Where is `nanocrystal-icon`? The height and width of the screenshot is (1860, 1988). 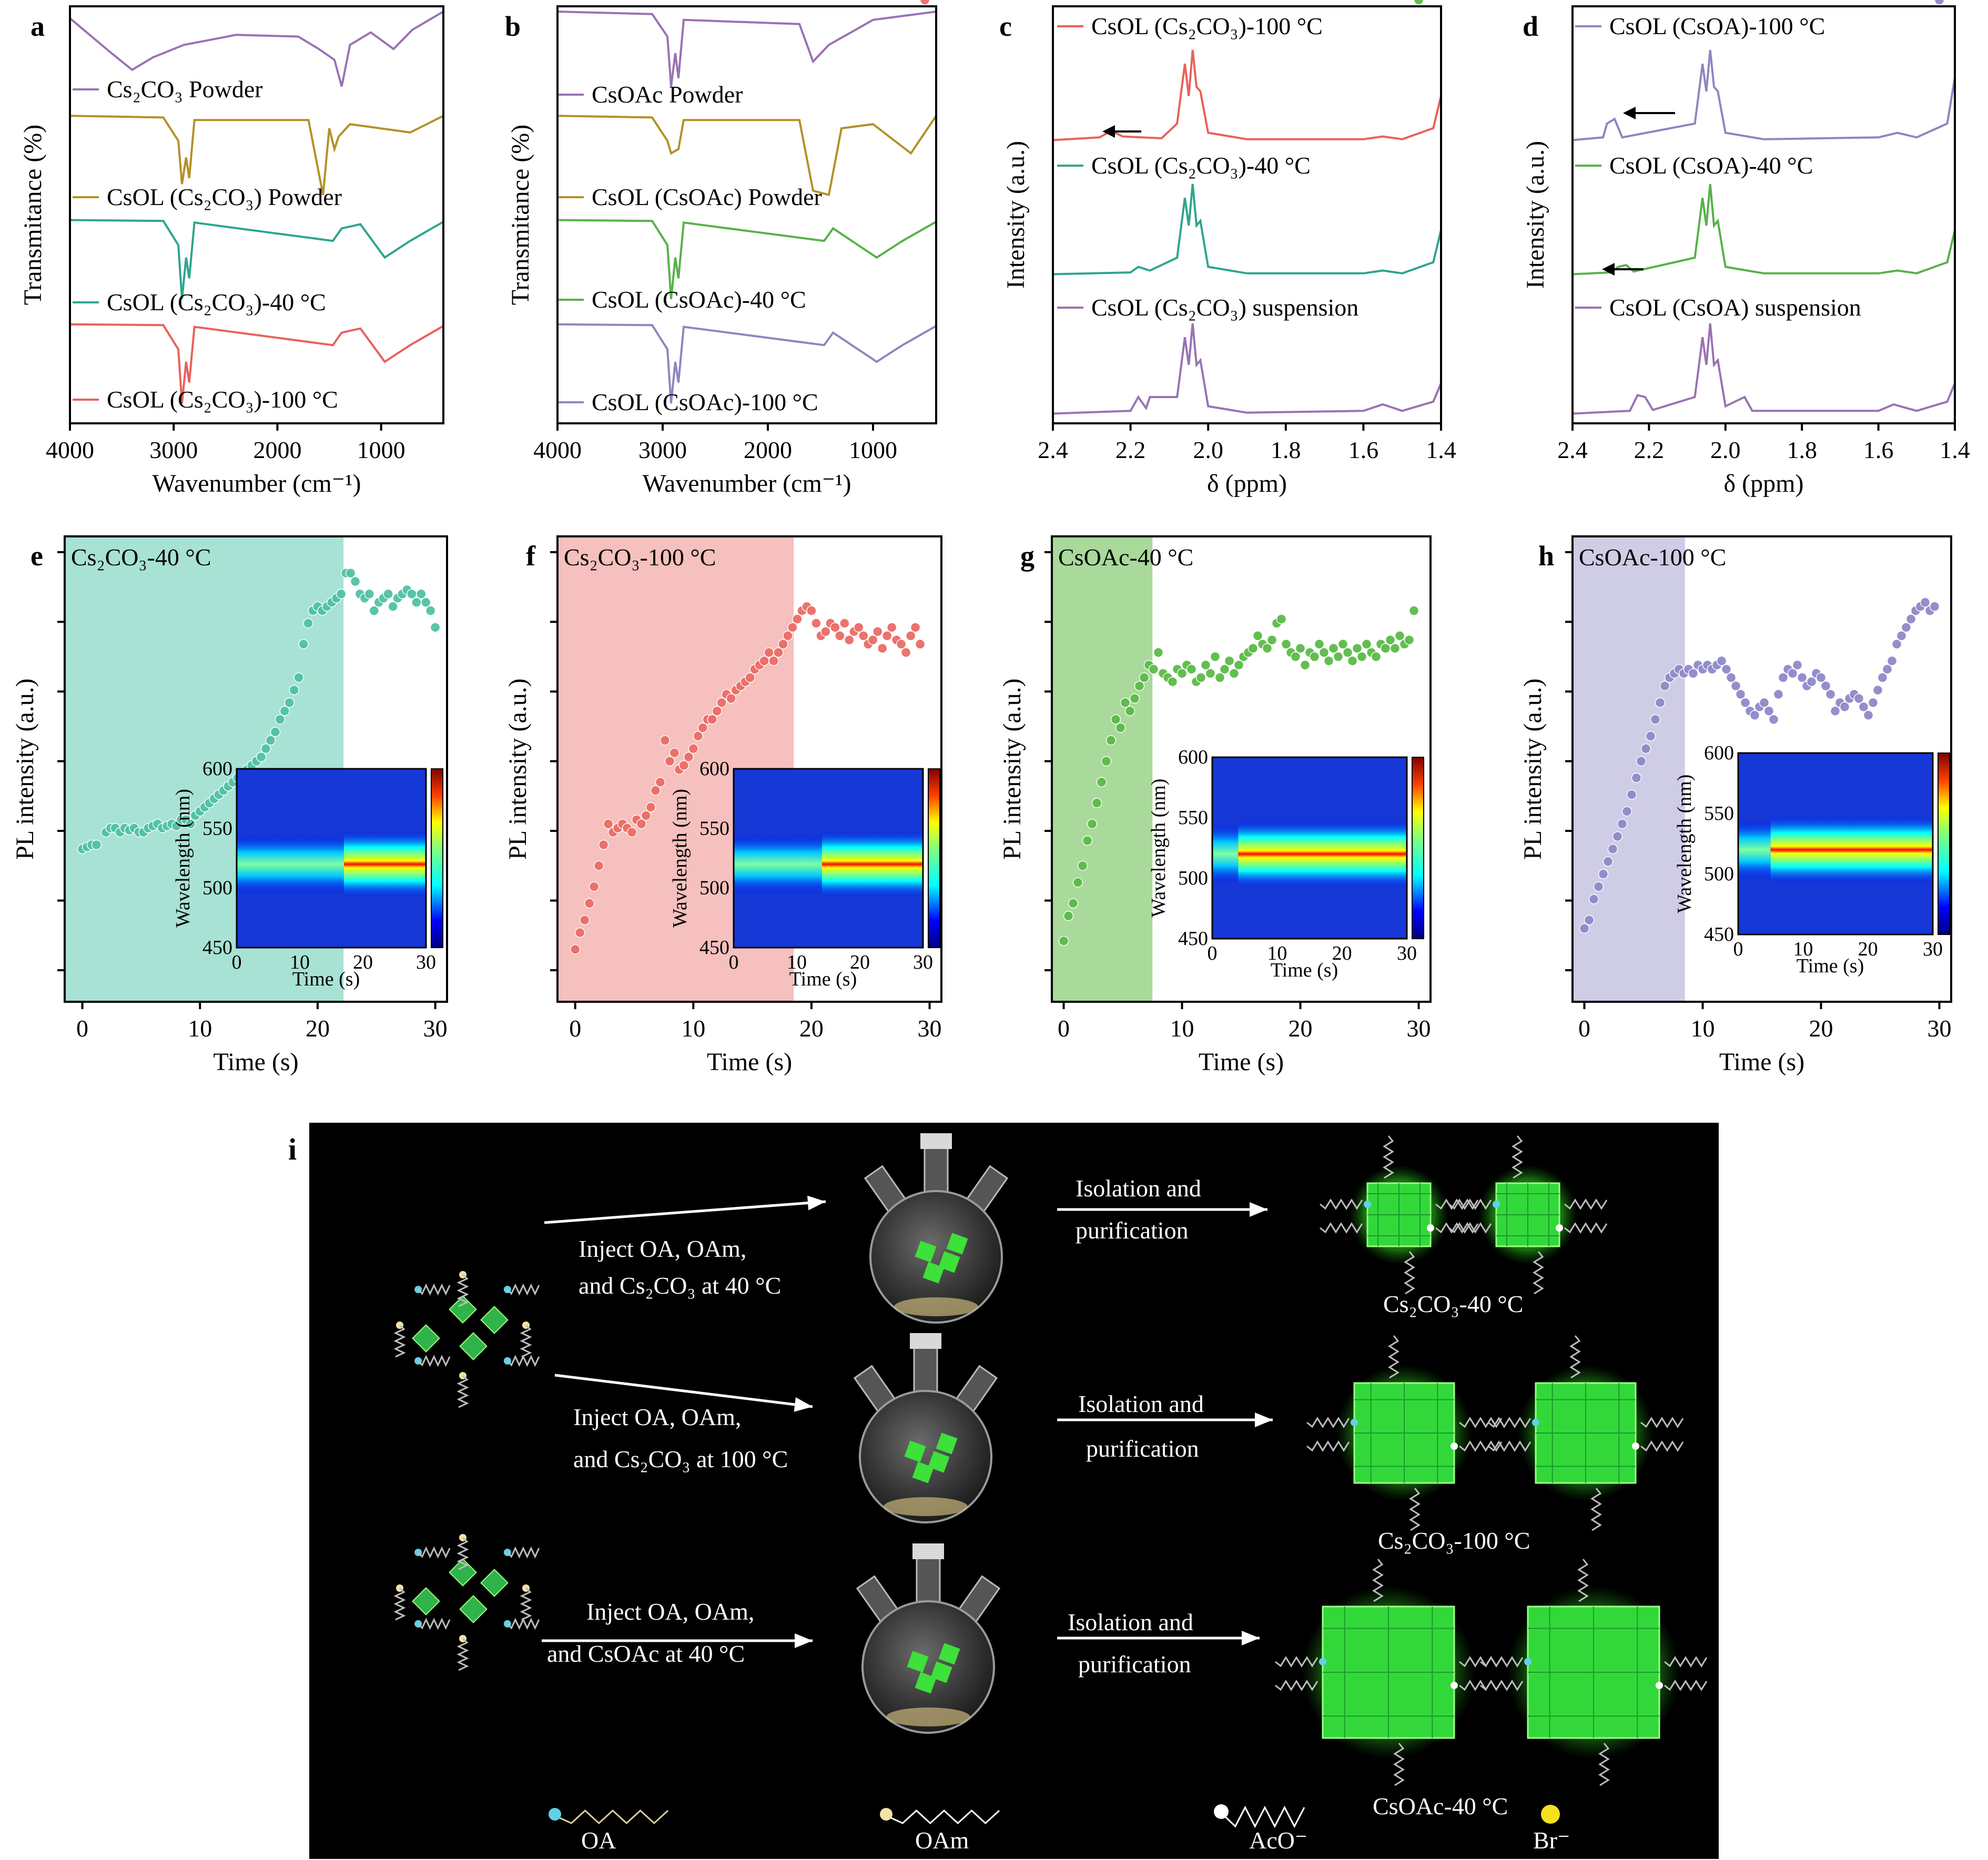 nanocrystal-icon is located at coordinates (1388, 1672).